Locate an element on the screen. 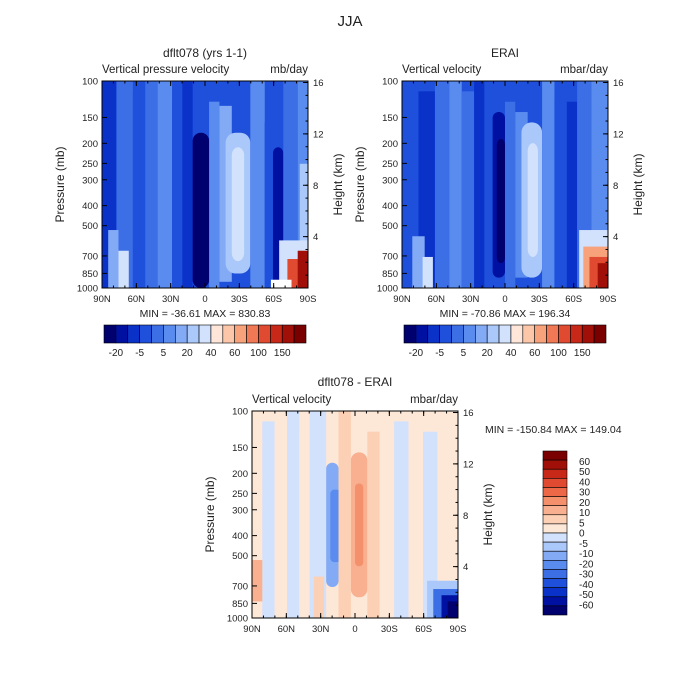 The height and width of the screenshot is (700, 700). colorbar-label: 5 is located at coordinates (164, 353).